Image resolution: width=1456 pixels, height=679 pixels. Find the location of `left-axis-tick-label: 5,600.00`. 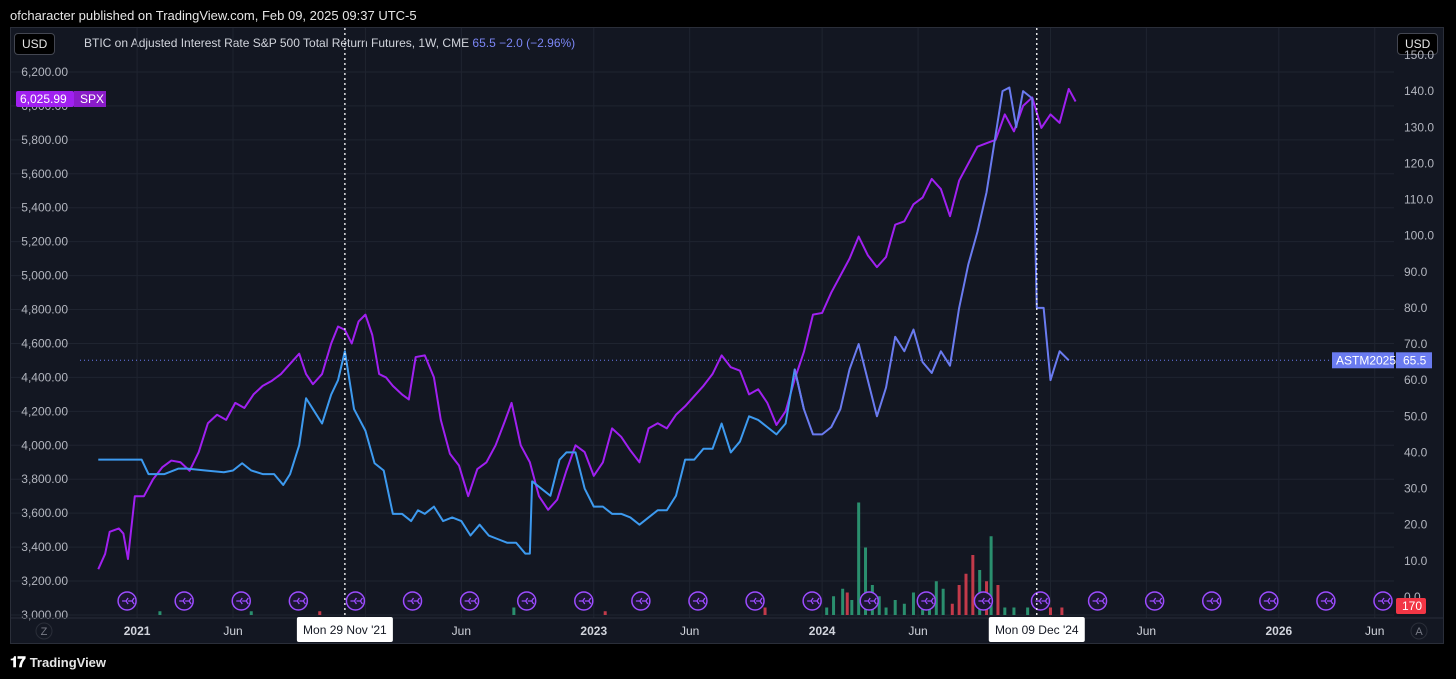

left-axis-tick-label: 5,600.00 is located at coordinates (44, 174).